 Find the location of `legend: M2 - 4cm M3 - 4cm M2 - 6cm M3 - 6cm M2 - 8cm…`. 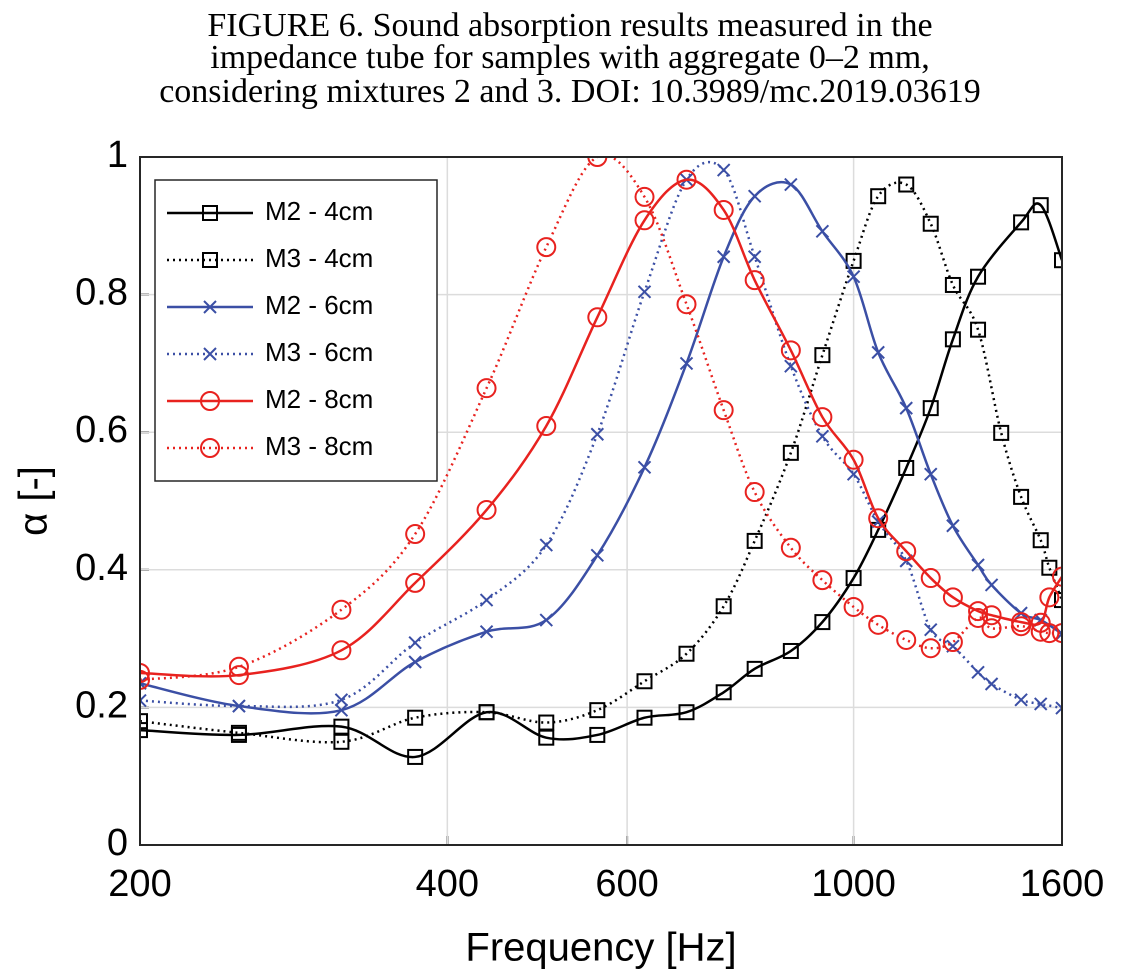

legend: M2 - 4cm M3 - 4cm M2 - 6cm M3 - 6cm M2 - 8cm… is located at coordinates (296, 330).